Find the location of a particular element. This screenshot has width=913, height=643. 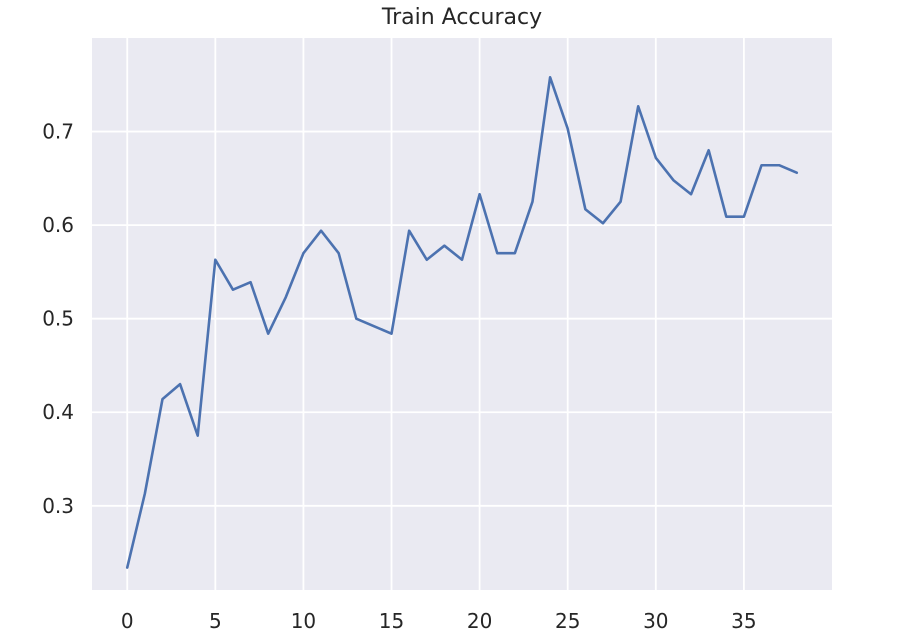

x-axis-ticks: 0 5 10 15 20 25 30 35 is located at coordinates (439, 621).